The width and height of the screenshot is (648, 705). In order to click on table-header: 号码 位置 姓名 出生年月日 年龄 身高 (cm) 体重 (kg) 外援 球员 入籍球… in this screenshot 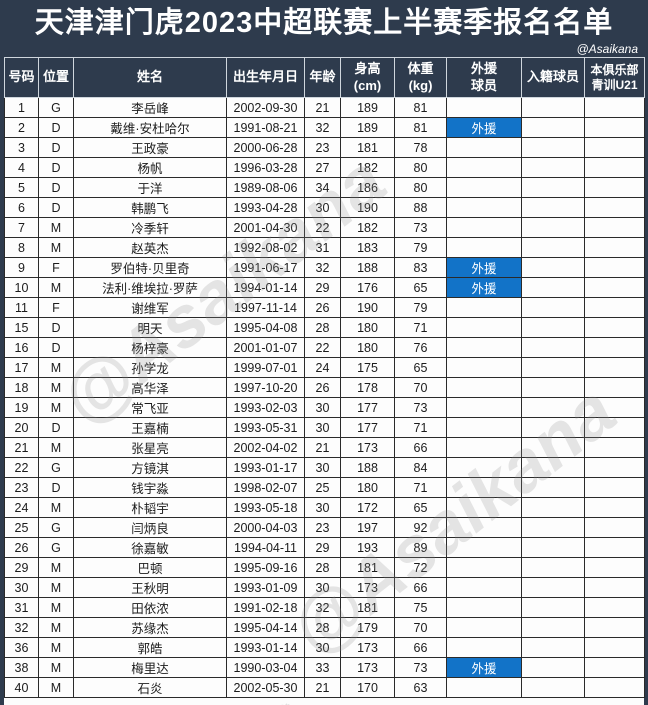, I will do `click(324, 77)`.